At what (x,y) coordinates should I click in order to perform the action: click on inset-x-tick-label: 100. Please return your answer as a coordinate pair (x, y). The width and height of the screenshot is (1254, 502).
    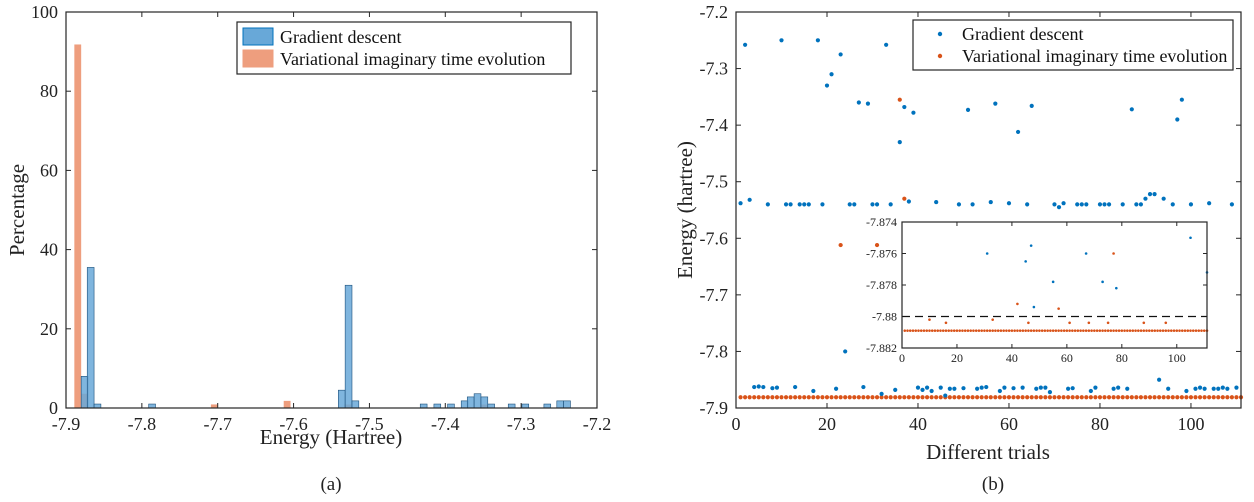
    Looking at the image, I should click on (1177, 358).